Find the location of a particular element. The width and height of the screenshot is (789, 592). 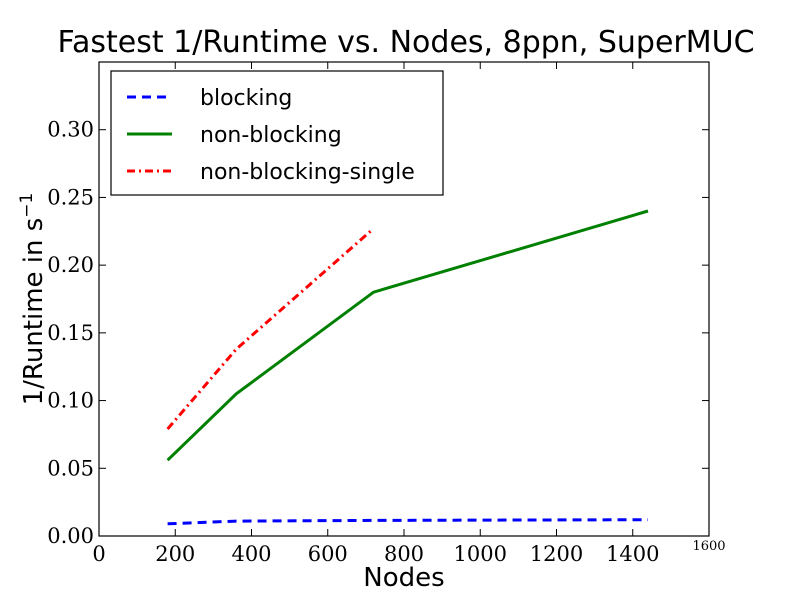

y-tick-label: 0.30 is located at coordinates (70, 130).